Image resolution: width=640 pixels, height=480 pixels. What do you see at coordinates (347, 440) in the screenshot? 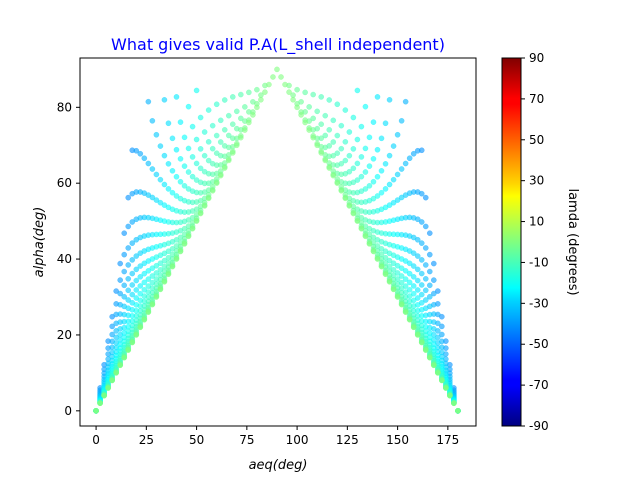
I see `x-tick-label: 125` at bounding box center [347, 440].